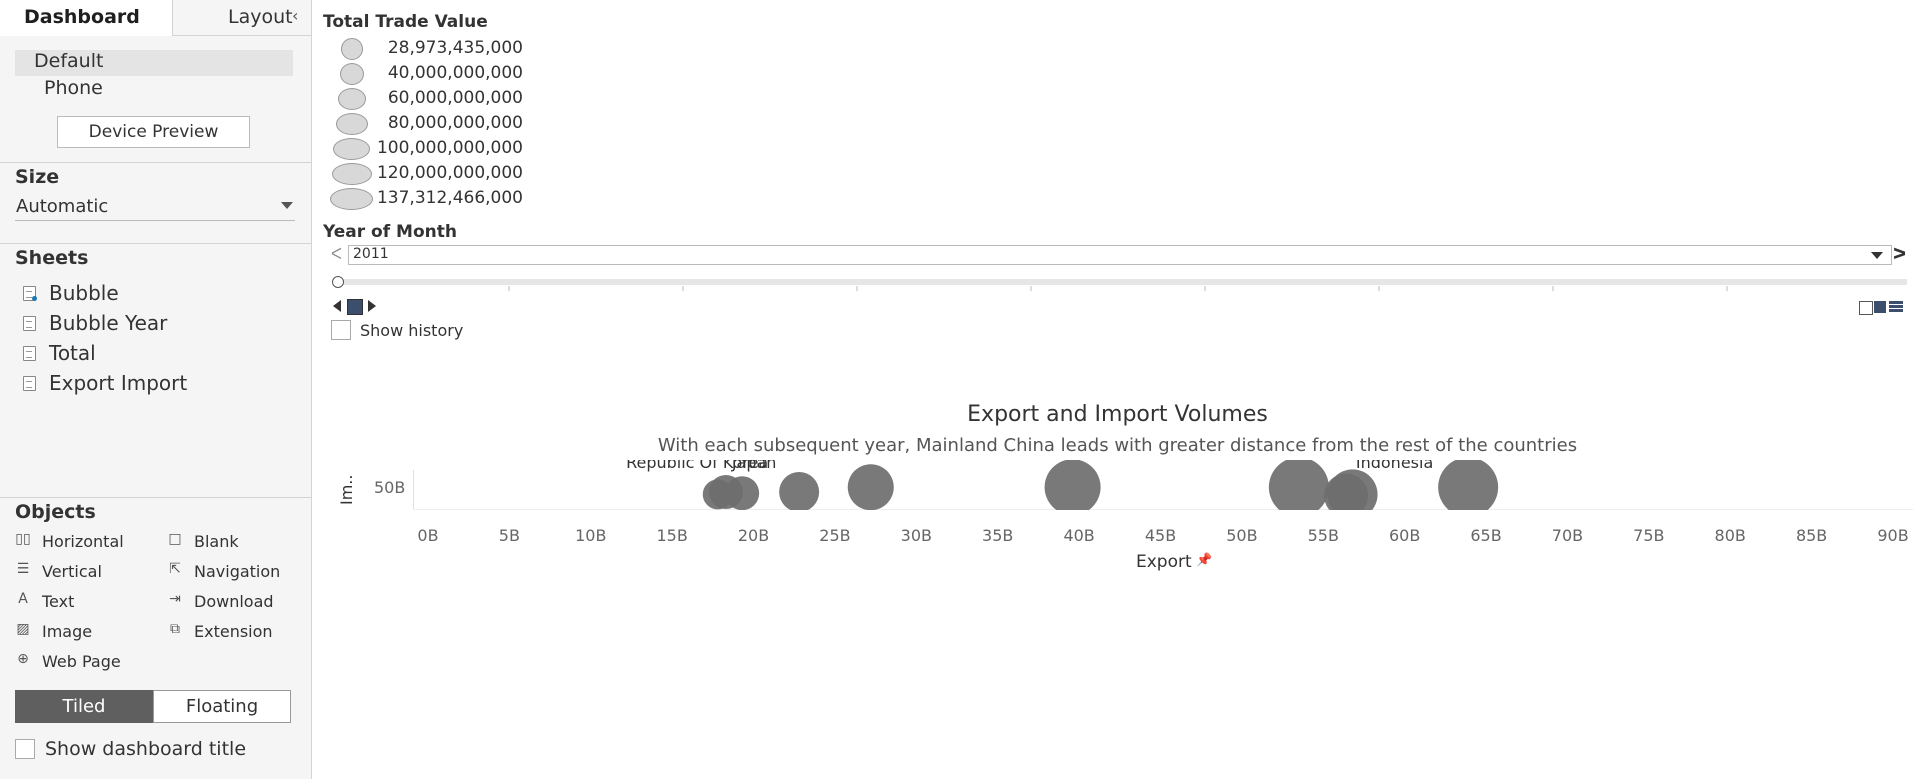 The width and height of the screenshot is (1915, 779). I want to click on object-image: ▨ Image, so click(80, 633).